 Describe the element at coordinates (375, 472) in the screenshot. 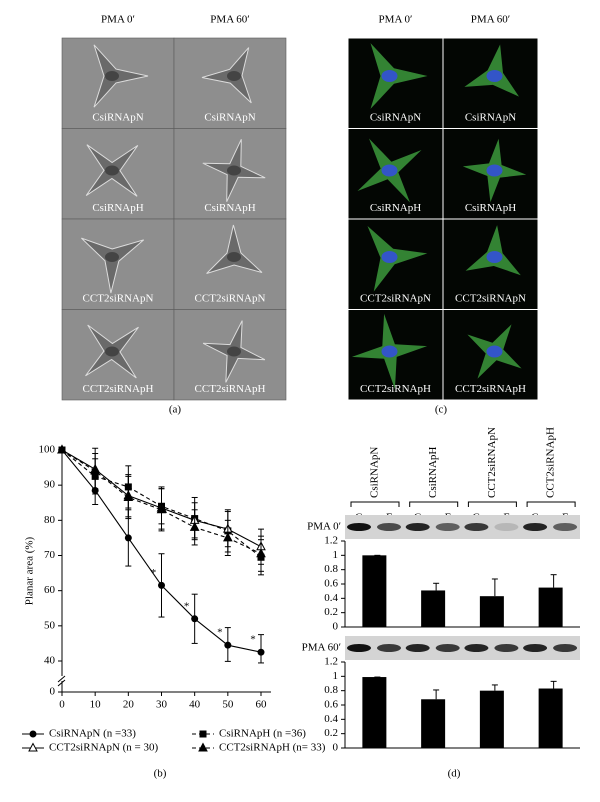

I see `group-header: CsiRNApN` at that location.